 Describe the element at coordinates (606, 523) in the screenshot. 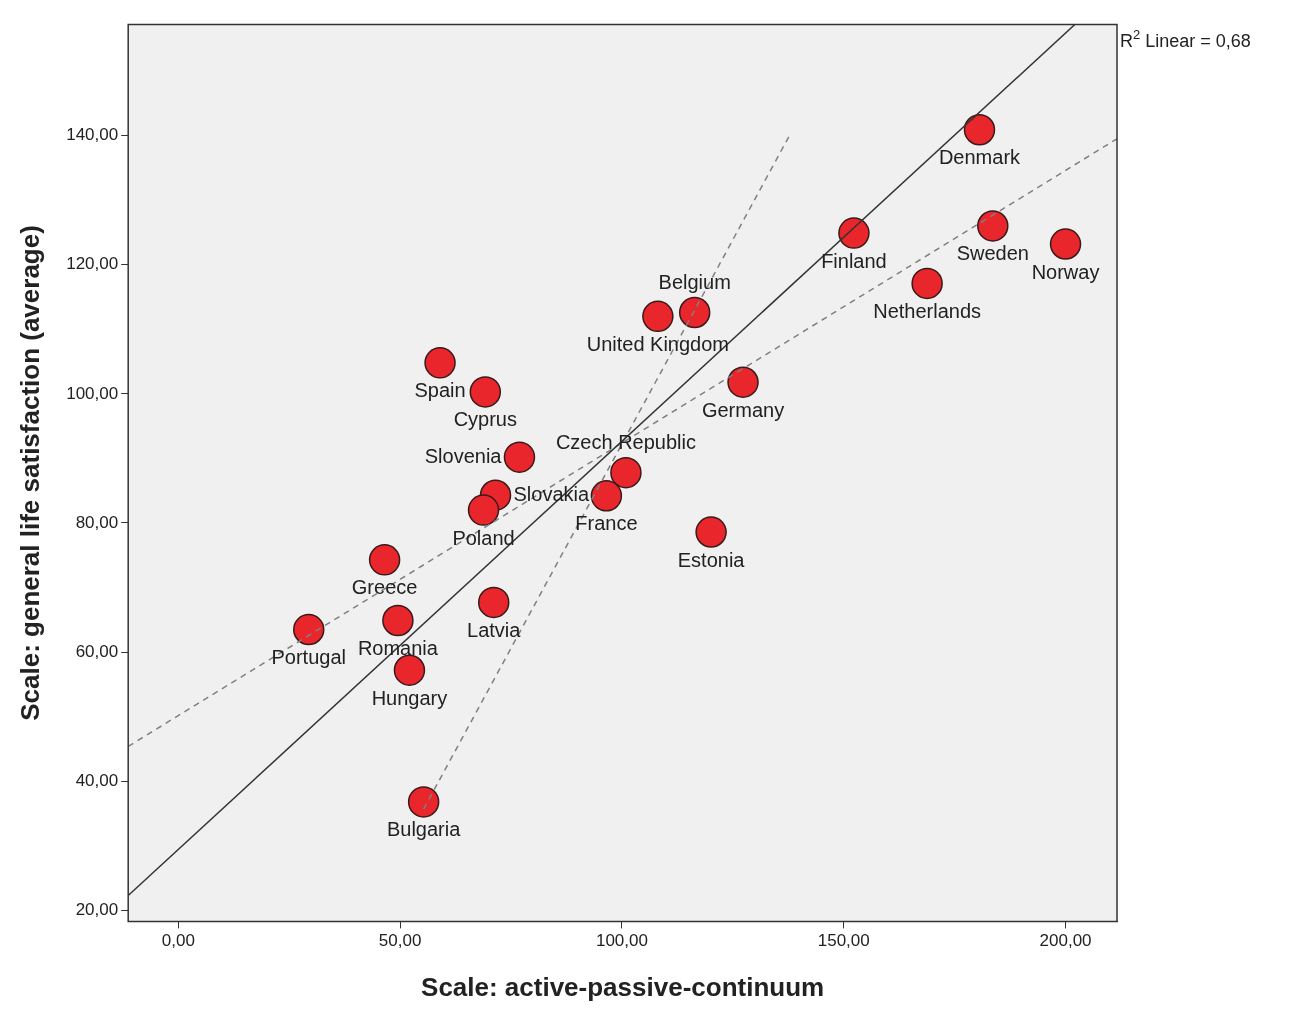

I see `annotation: France` at that location.